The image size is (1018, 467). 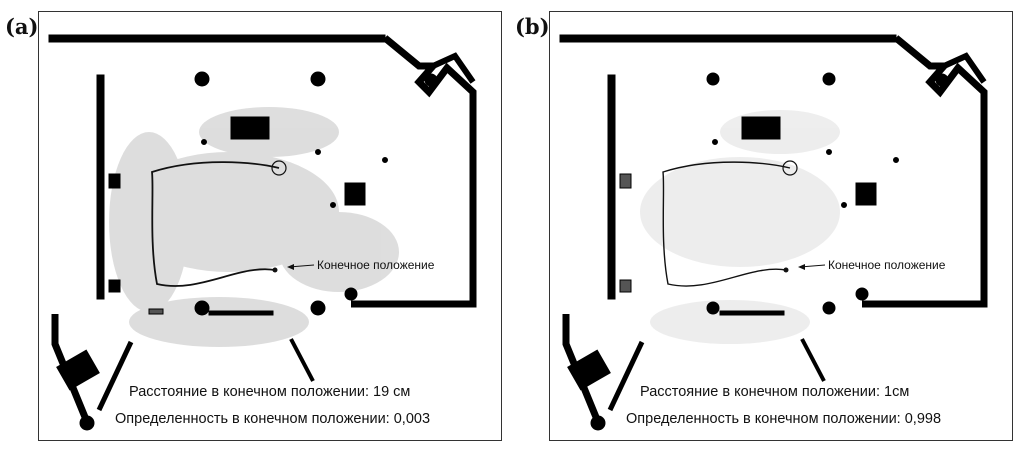 What do you see at coordinates (22, 26) in the screenshot?
I see `panel-a-label: (a)` at bounding box center [22, 26].